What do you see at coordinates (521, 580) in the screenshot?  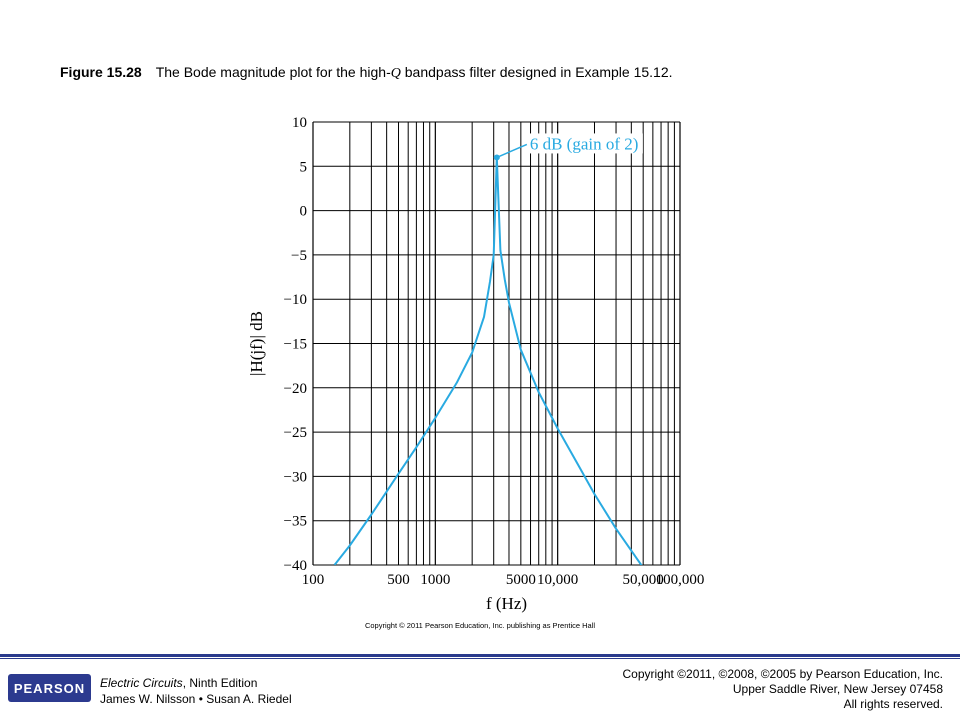 I see `x-tick-label: 5000` at bounding box center [521, 580].